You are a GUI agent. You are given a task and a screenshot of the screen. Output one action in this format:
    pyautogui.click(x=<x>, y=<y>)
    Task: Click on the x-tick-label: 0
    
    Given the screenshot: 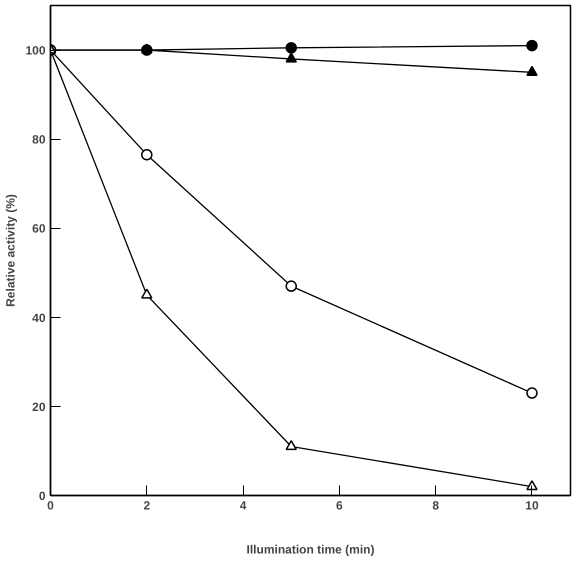 What is the action you would take?
    pyautogui.click(x=50, y=505)
    